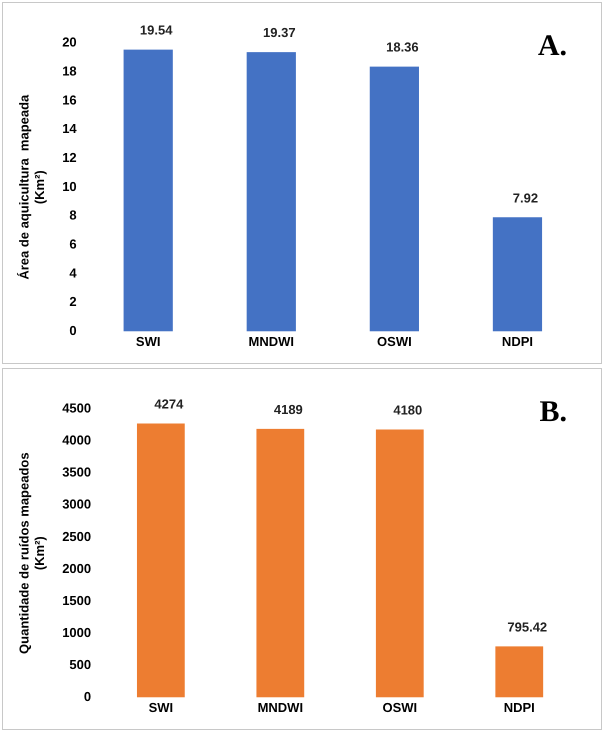 The width and height of the screenshot is (606, 732). Describe the element at coordinates (73, 272) in the screenshot. I see `y-tick-label: 4` at that location.